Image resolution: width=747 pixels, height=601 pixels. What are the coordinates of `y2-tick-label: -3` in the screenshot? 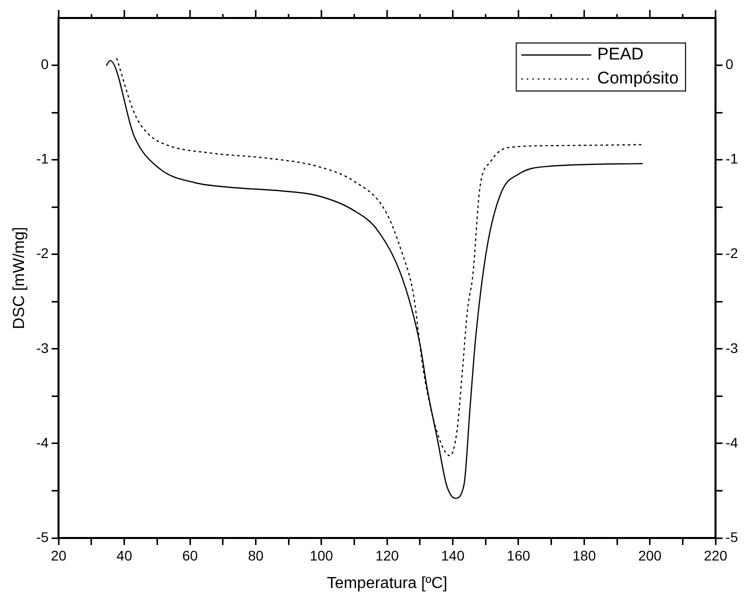 It's located at (732, 348).